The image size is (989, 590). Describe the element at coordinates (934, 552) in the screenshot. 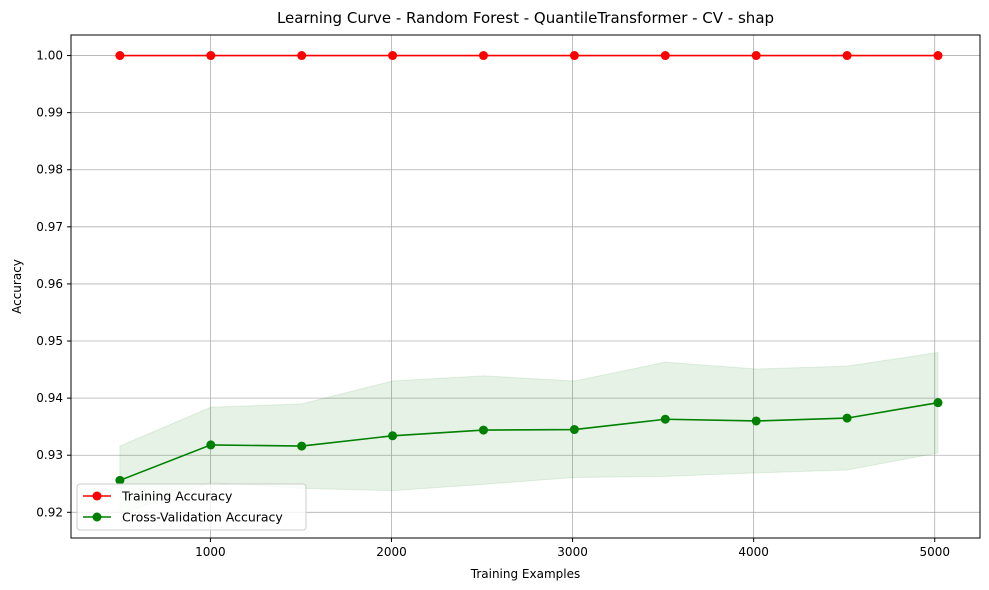

I see `x-tick-label: 5000` at that location.